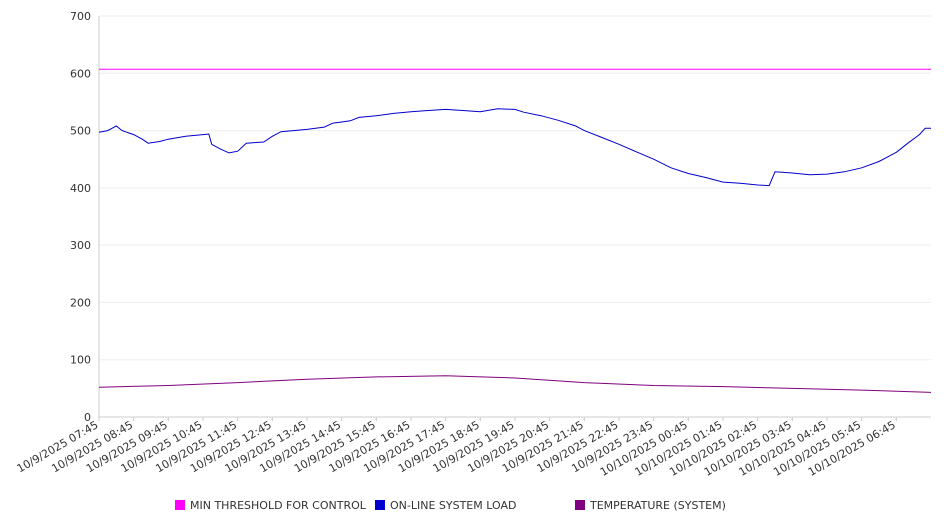 This screenshot has height=526, width=946. Describe the element at coordinates (657, 505) in the screenshot. I see `legend-label: TEMPERATURE (SYSTEM)` at that location.